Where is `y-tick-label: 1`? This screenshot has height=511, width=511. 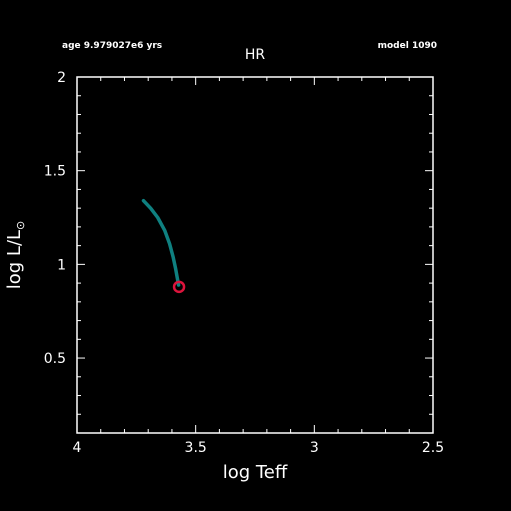 y-tick-label: 1 is located at coordinates (61, 265).